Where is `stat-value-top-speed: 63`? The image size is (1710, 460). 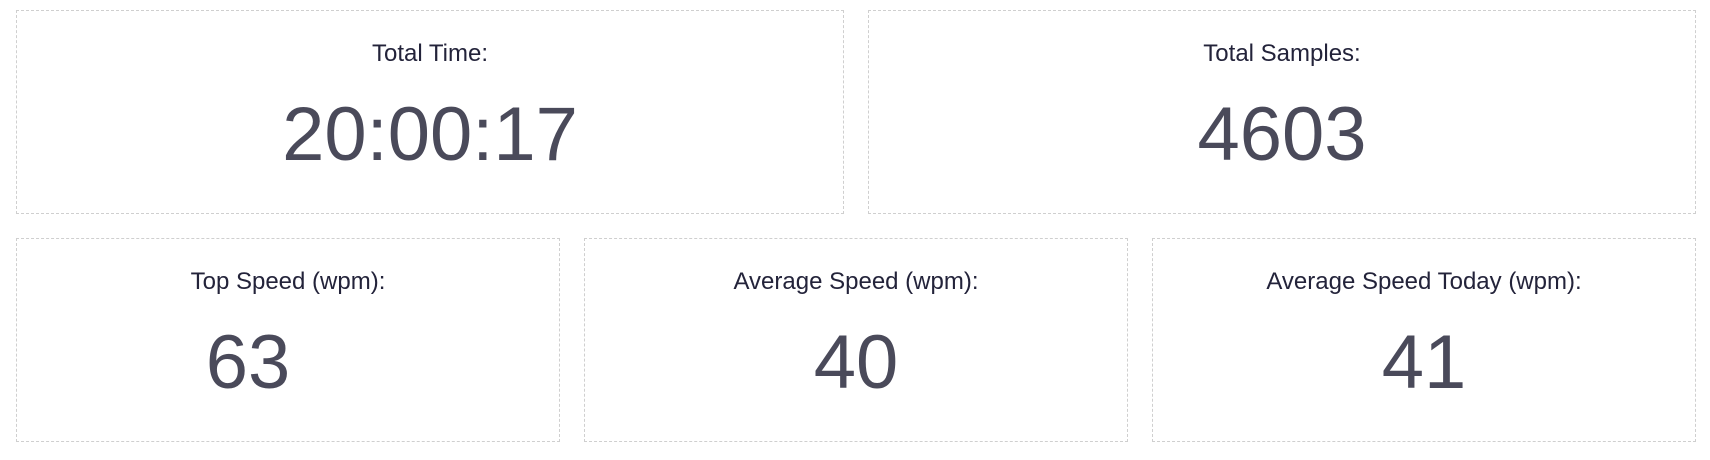 stat-value-top-speed: 63 is located at coordinates (248, 362).